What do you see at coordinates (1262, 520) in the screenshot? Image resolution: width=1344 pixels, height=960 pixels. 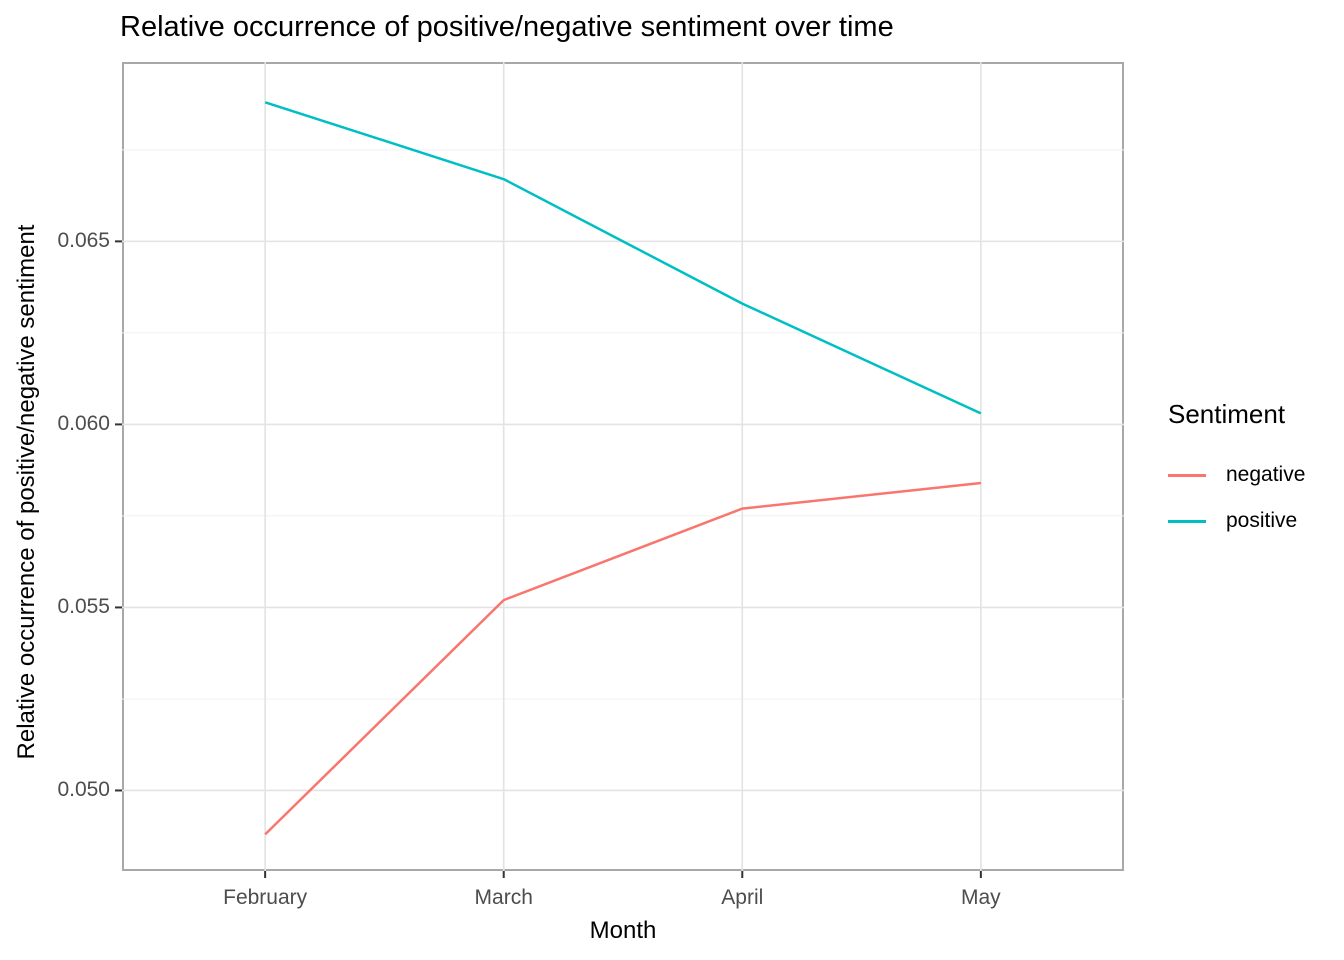 I see `legend-label-positive: positive` at bounding box center [1262, 520].